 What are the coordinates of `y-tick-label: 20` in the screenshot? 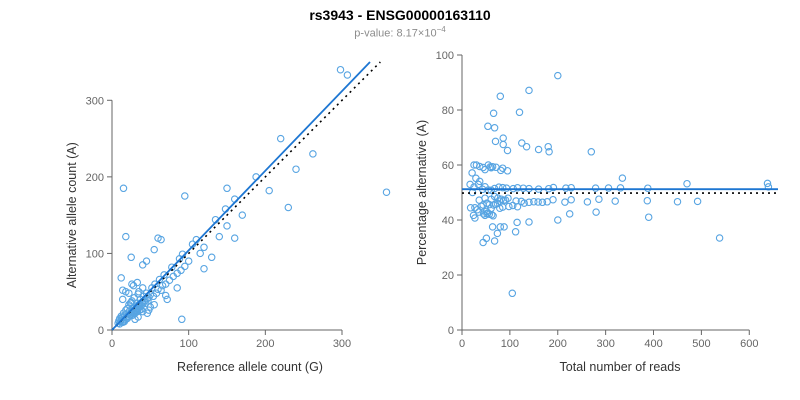 It's located at (448, 276).